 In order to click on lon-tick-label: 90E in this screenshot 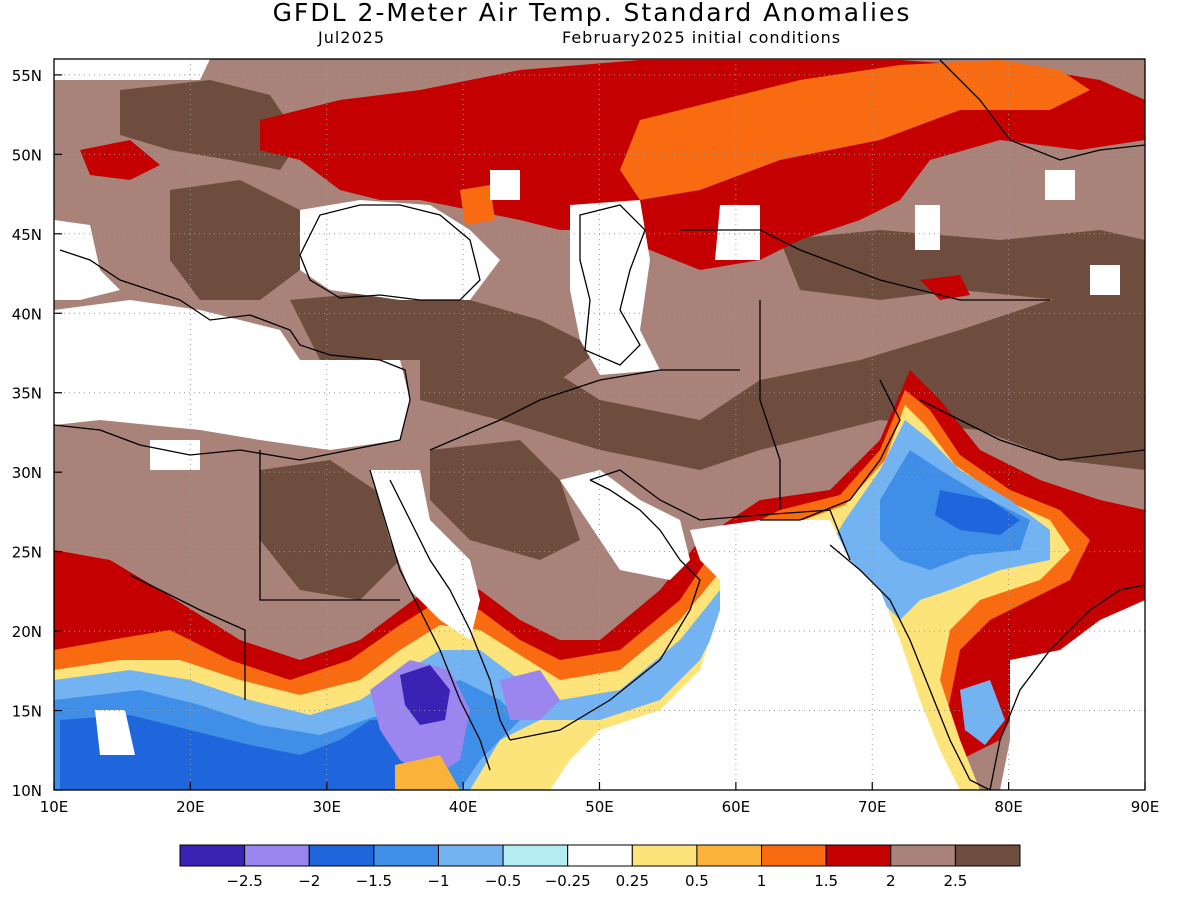, I will do `click(1145, 807)`.